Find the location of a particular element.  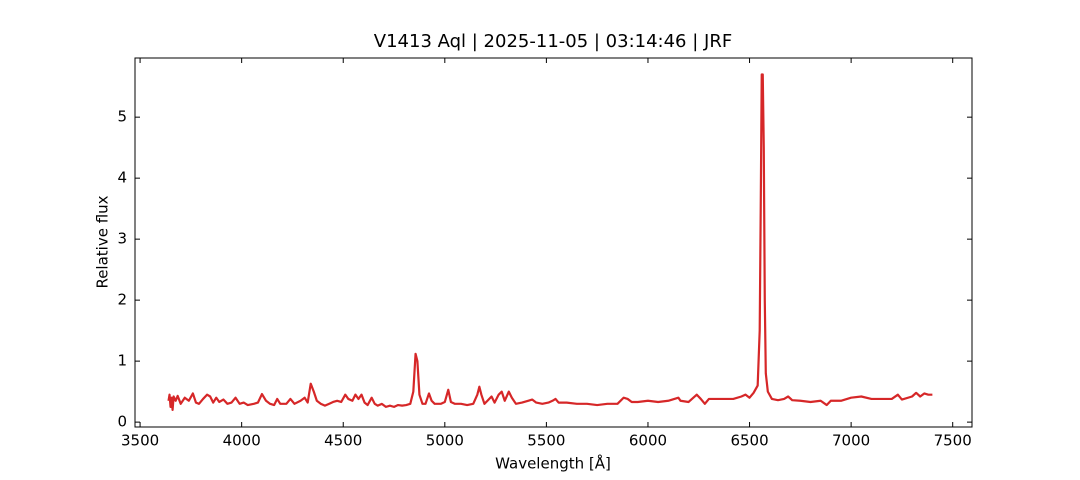

y-tick-label: 0 is located at coordinates (122, 422).